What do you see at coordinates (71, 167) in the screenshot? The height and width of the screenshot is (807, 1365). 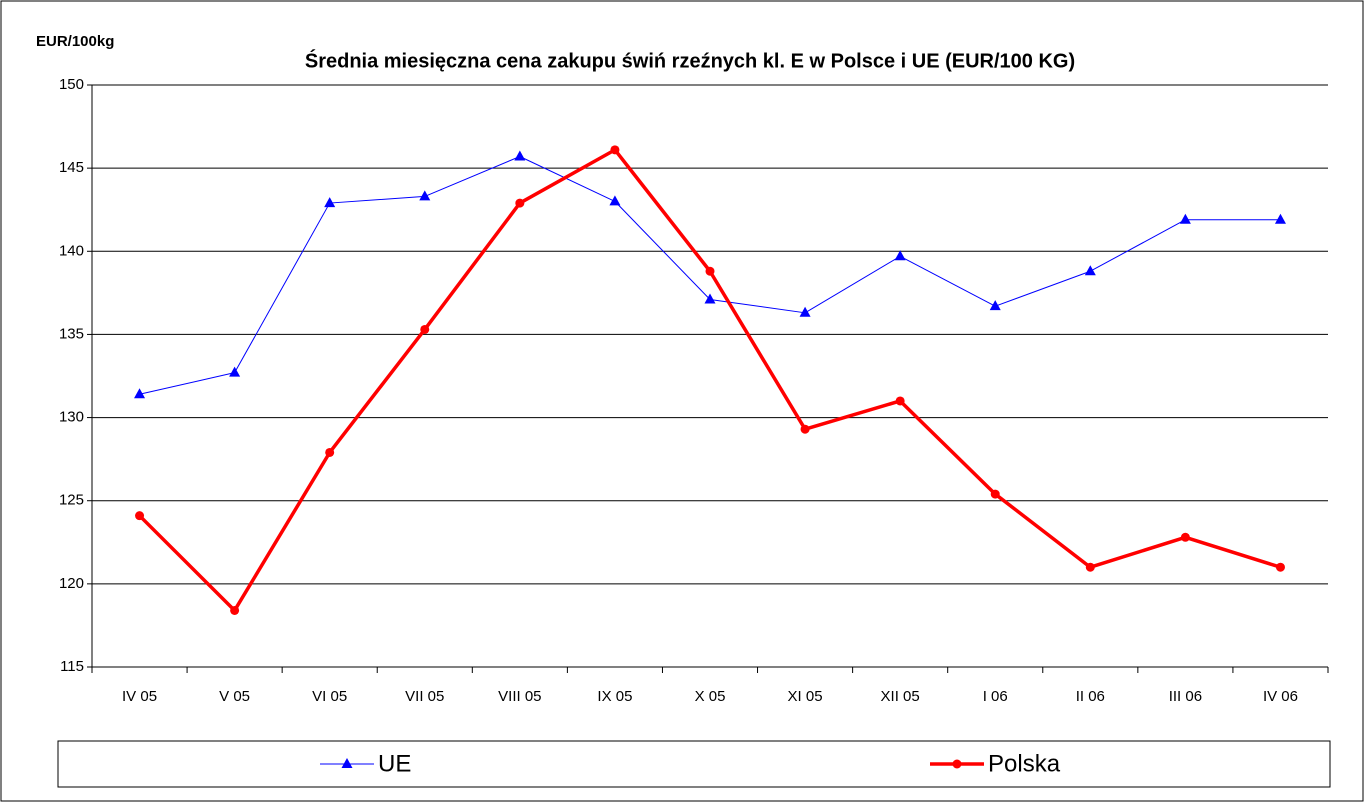 I see `y-tick-label: 145` at bounding box center [71, 167].